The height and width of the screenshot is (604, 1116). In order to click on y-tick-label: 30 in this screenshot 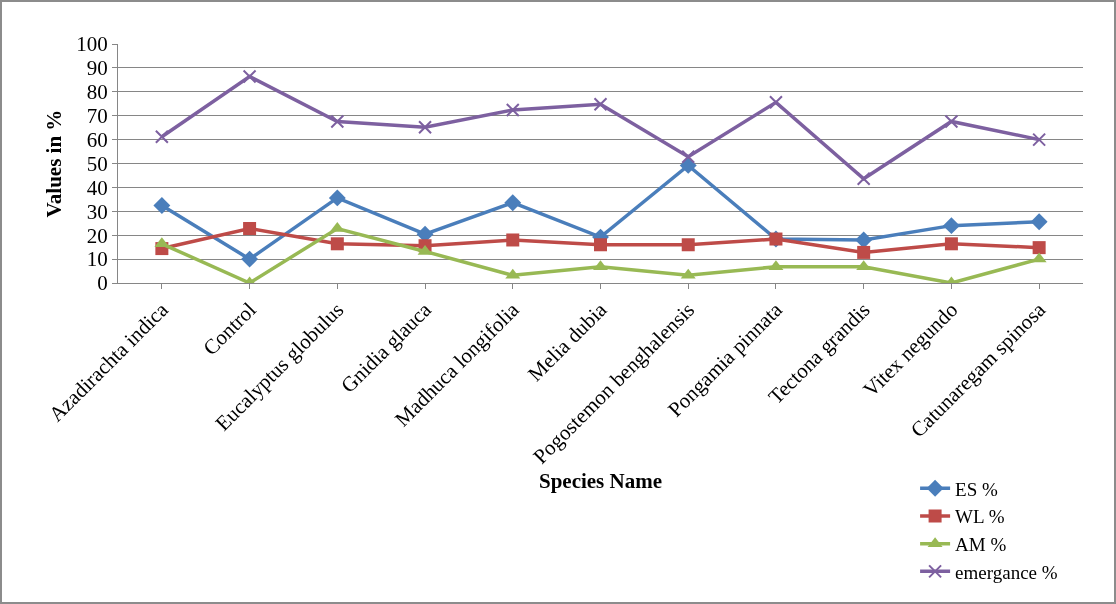, I will do `click(97, 211)`.